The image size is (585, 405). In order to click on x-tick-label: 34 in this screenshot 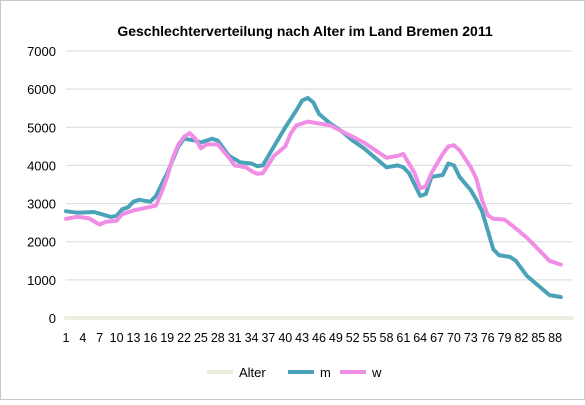, I will do `click(252, 338)`.